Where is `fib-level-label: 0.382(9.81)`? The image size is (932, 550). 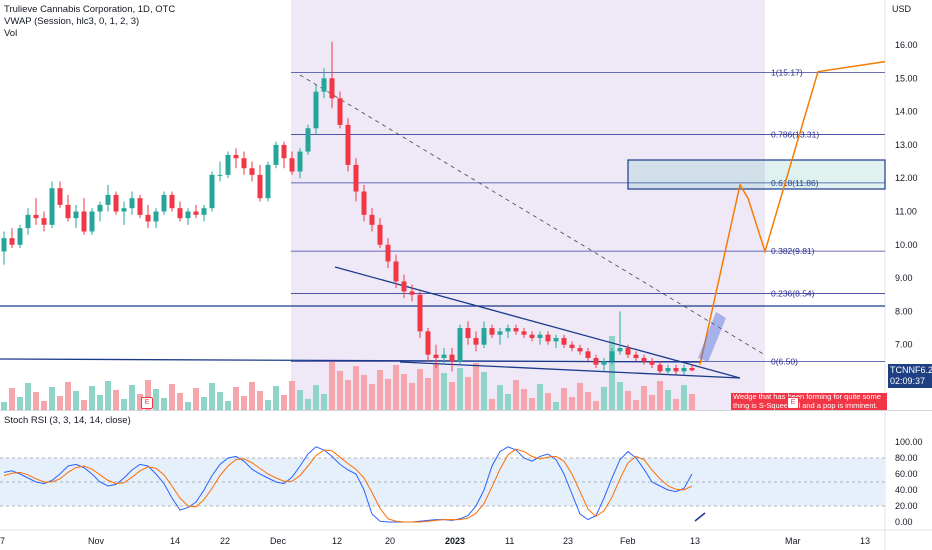 fib-level-label: 0.382(9.81) is located at coordinates (793, 251).